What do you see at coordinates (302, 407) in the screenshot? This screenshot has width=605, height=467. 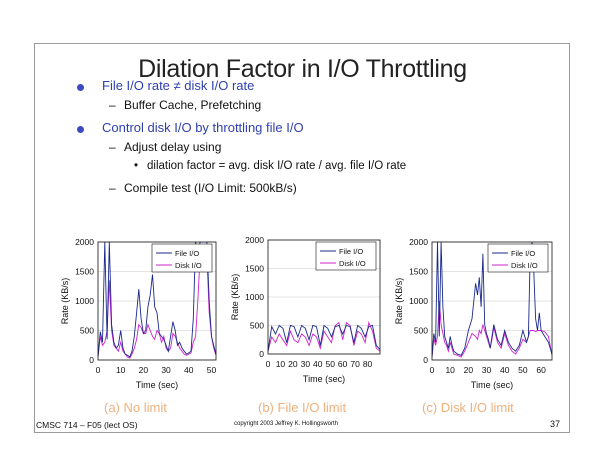 I see `caption-file-io-limit: (b) File I/O limit` at bounding box center [302, 407].